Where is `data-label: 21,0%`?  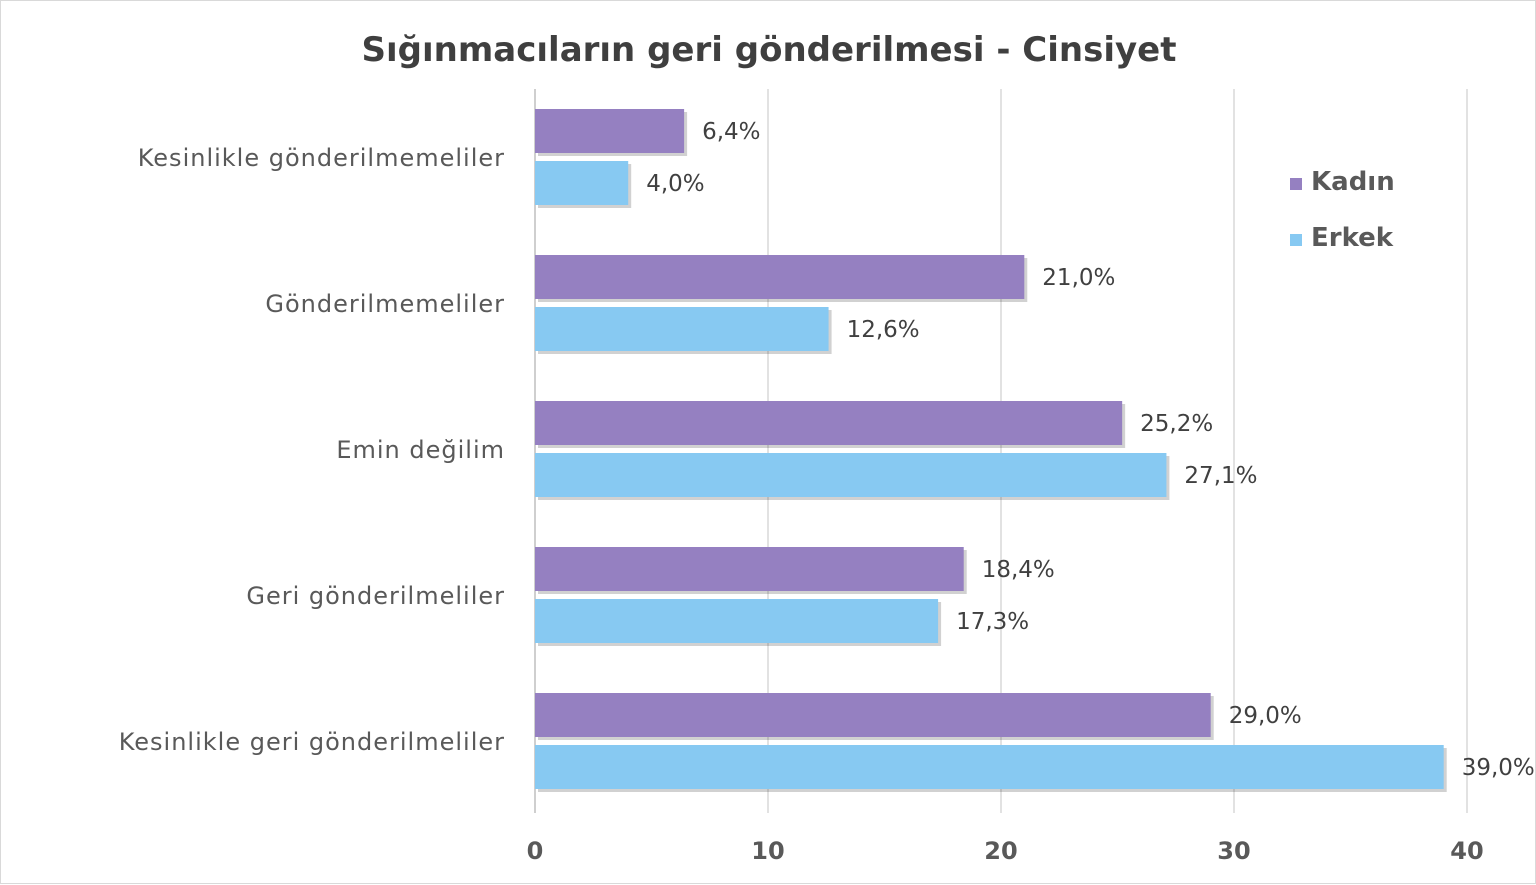
data-label: 21,0% is located at coordinates (1078, 278).